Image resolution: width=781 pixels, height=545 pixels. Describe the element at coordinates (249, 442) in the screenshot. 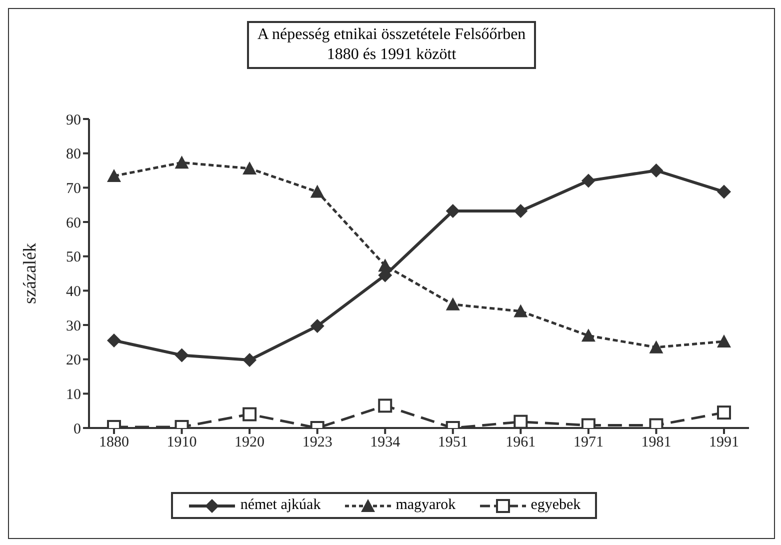

I see `x-tick-label: 1920` at that location.